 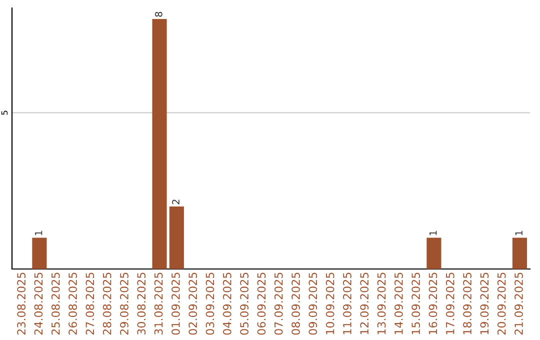 I want to click on x-tick-label: 19.09.2025, so click(x=484, y=303).